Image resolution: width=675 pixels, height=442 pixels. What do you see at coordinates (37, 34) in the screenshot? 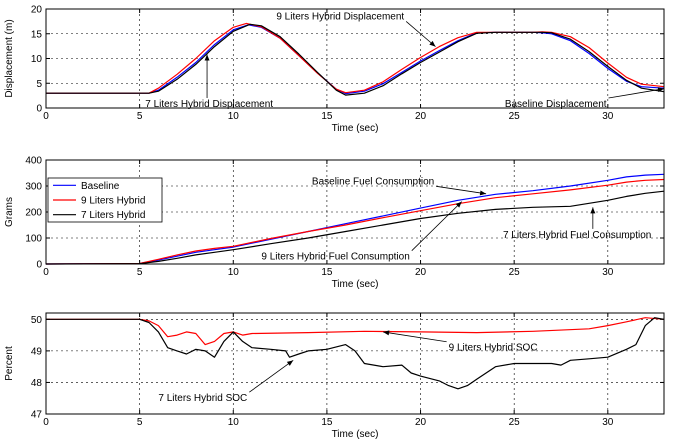
I see `y-tick-label: 15` at bounding box center [37, 34].